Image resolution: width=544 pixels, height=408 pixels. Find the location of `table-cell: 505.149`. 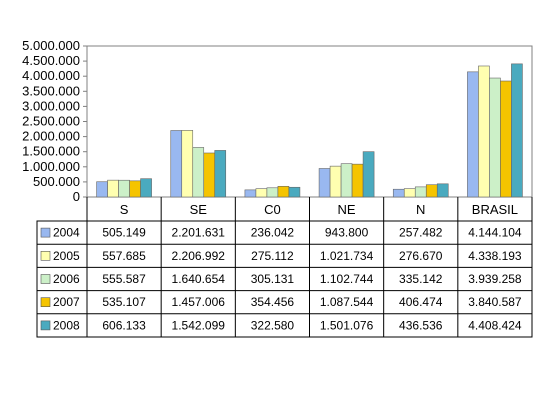

table-cell: 505.149 is located at coordinates (124, 233).